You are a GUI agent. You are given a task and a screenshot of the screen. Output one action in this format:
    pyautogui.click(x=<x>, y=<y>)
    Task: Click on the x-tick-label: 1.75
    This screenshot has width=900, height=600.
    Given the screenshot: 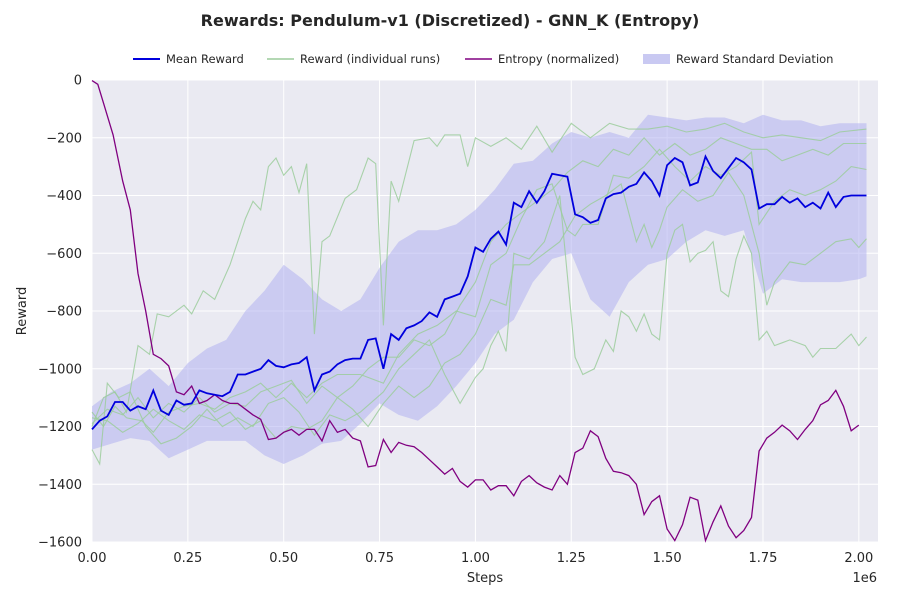 What is the action you would take?
    pyautogui.click(x=762, y=558)
    